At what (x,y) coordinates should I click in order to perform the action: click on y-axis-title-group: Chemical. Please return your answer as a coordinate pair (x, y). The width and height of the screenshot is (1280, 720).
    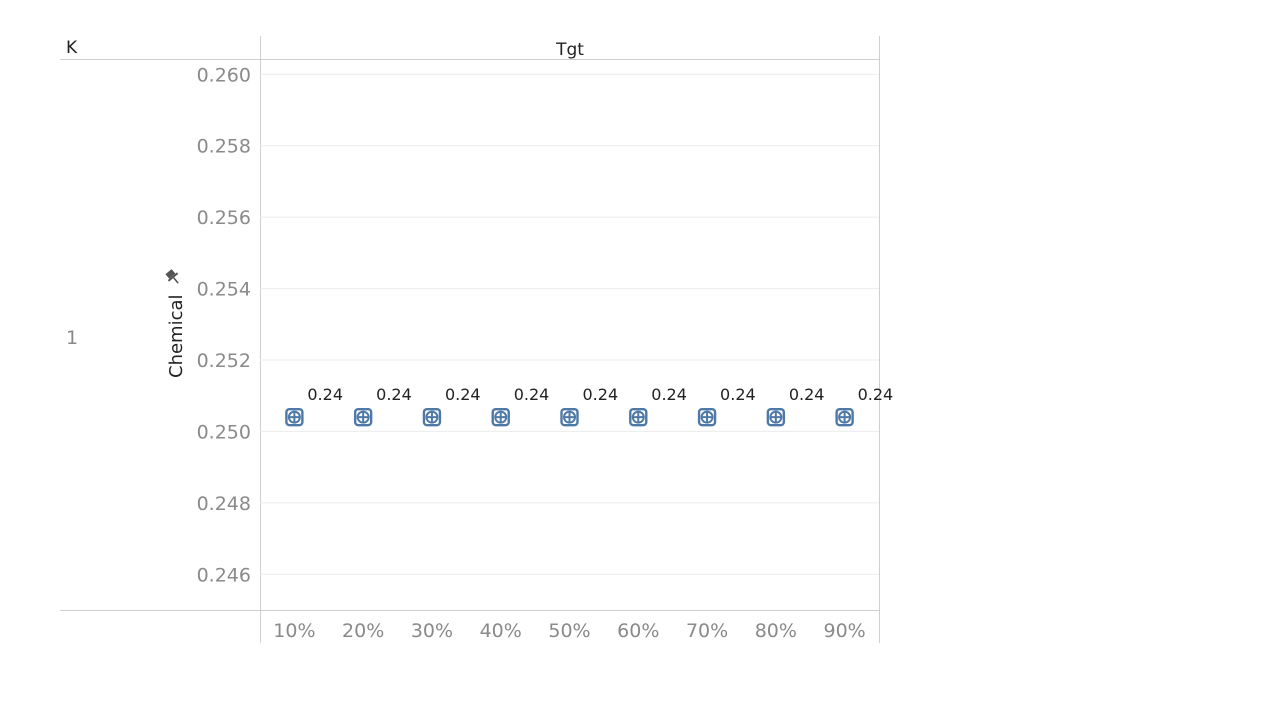
    Looking at the image, I should click on (176, 336).